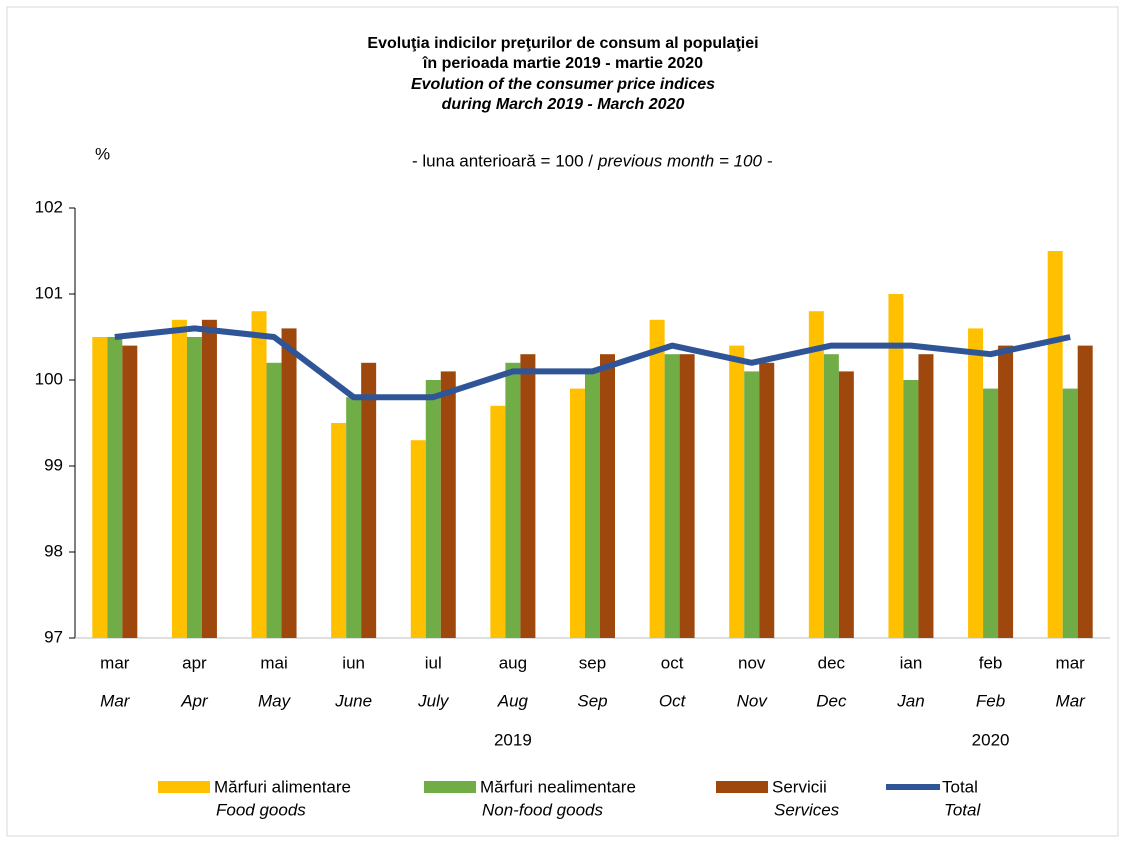 This screenshot has width=1126, height=843. What do you see at coordinates (910, 700) in the screenshot?
I see `x-tick-label-en: Jan` at bounding box center [910, 700].